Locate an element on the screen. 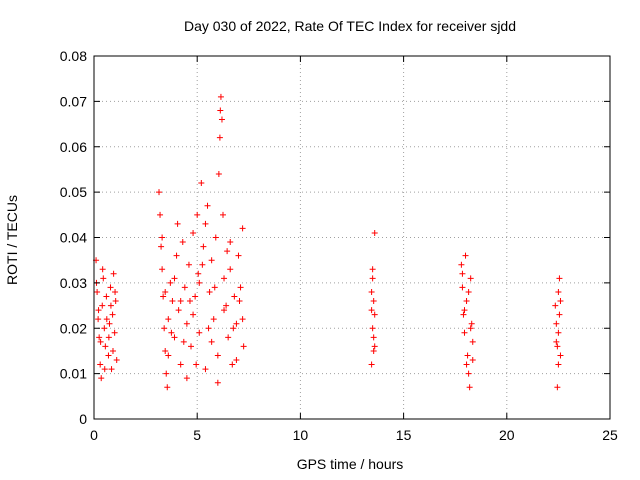 The width and height of the screenshot is (640, 480). x-axis-label: GPS time / hours is located at coordinates (350, 464).